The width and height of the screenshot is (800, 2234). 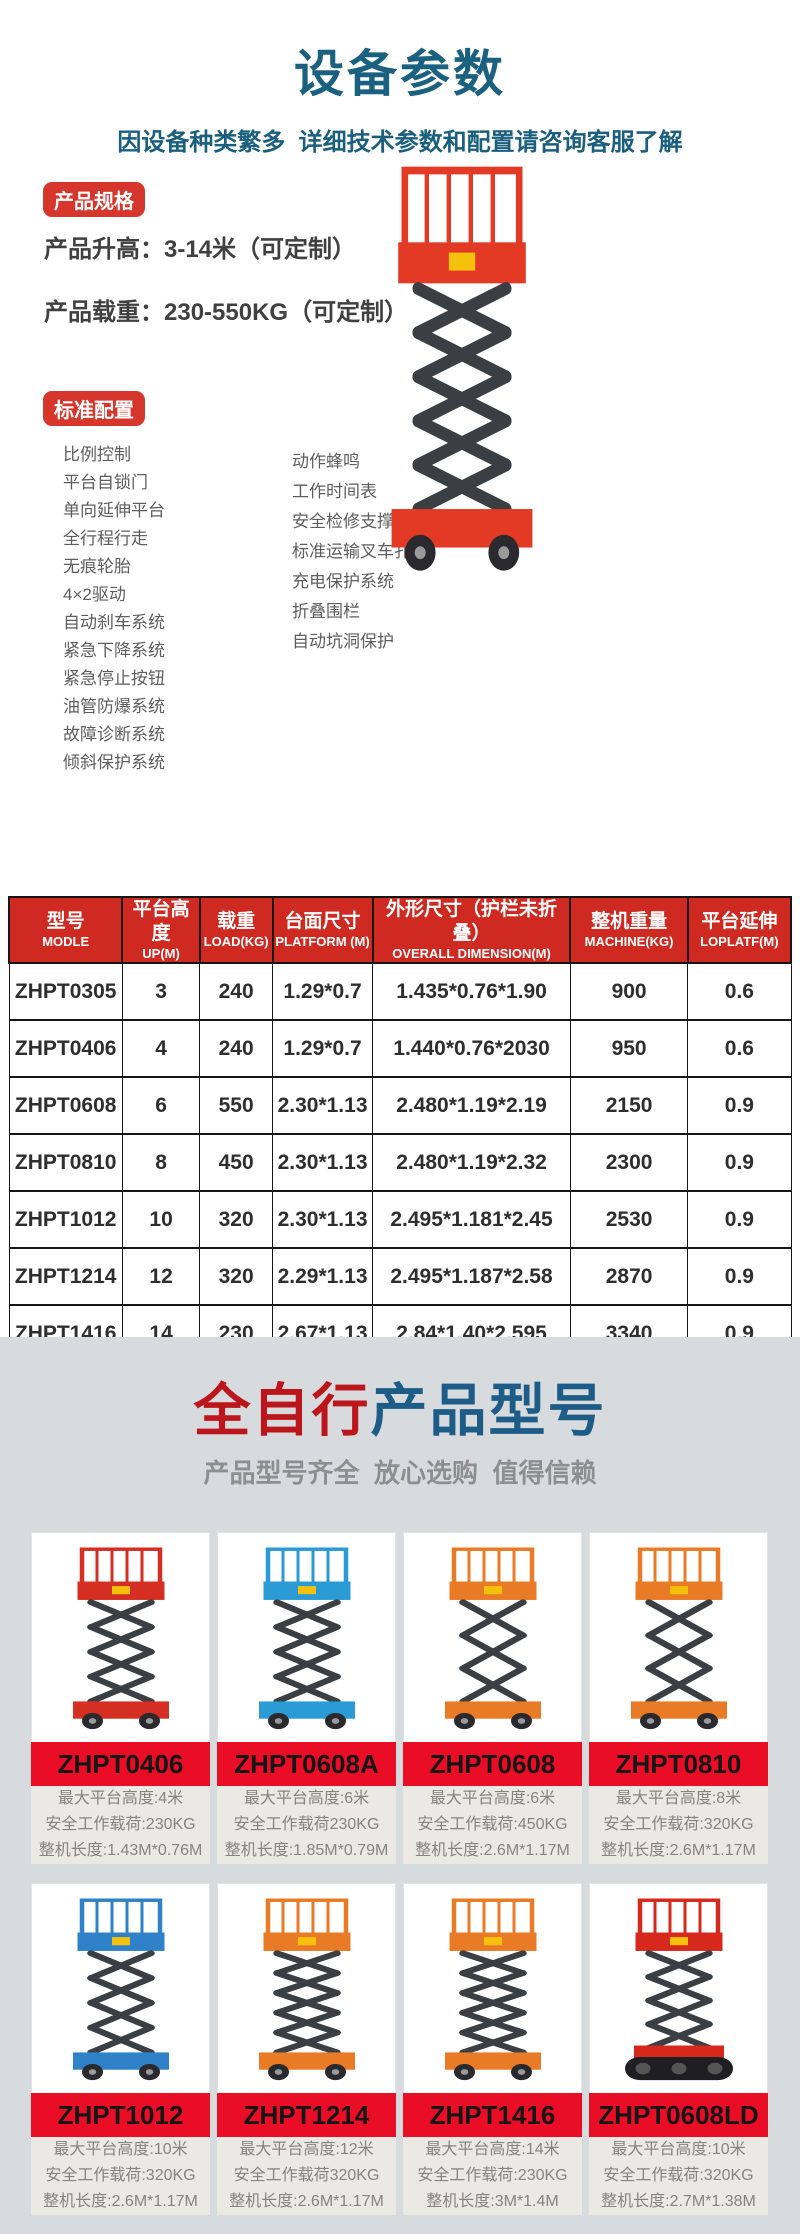 I want to click on product-spec-line: 安全工作载荷:230KG, so click(x=492, y=2175).